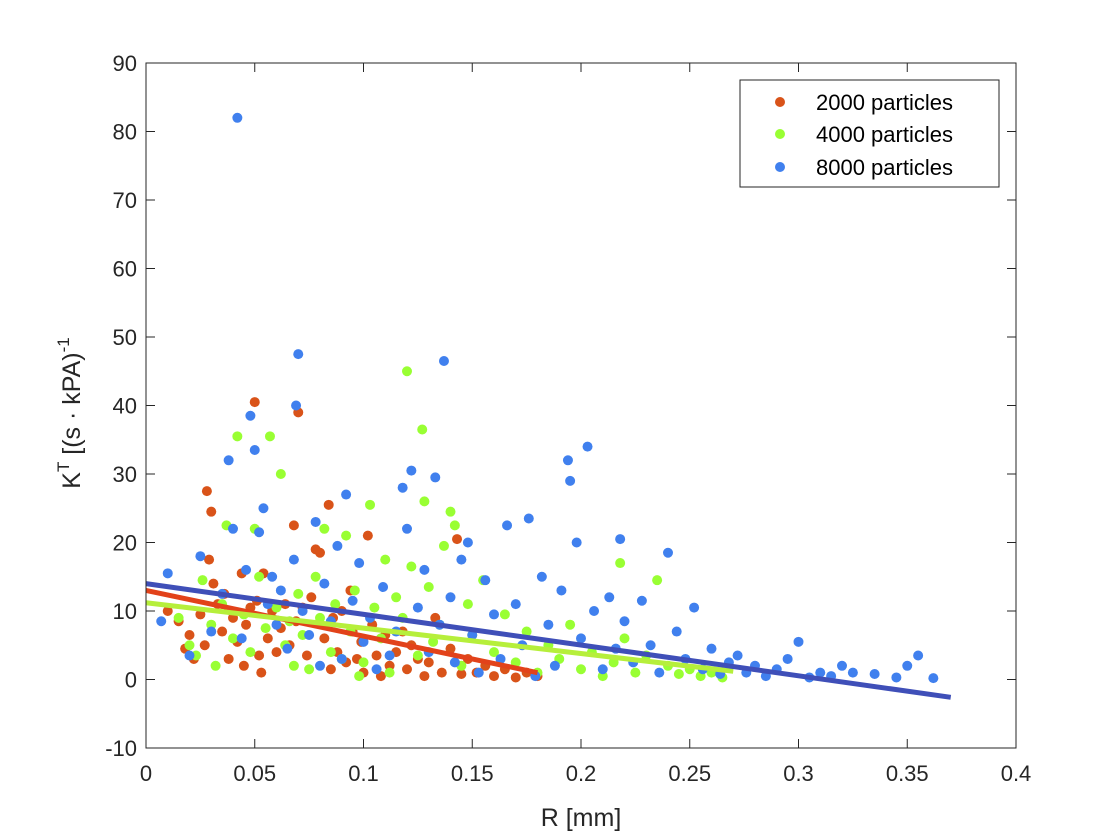 The image size is (1120, 840). I want to click on y-tick-label: 10, so click(125, 611).